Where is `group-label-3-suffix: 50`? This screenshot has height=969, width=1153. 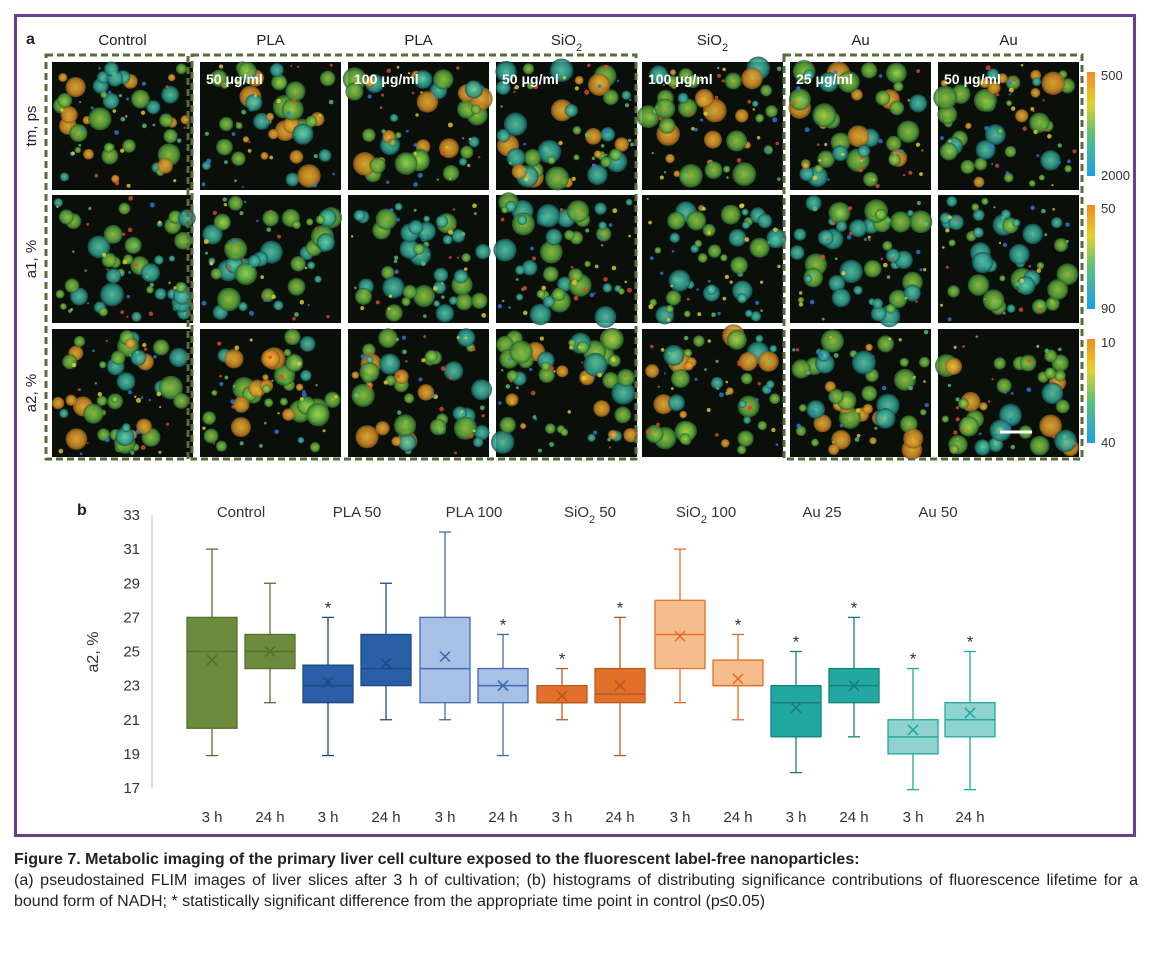
group-label-3-suffix: 50 is located at coordinates (605, 512).